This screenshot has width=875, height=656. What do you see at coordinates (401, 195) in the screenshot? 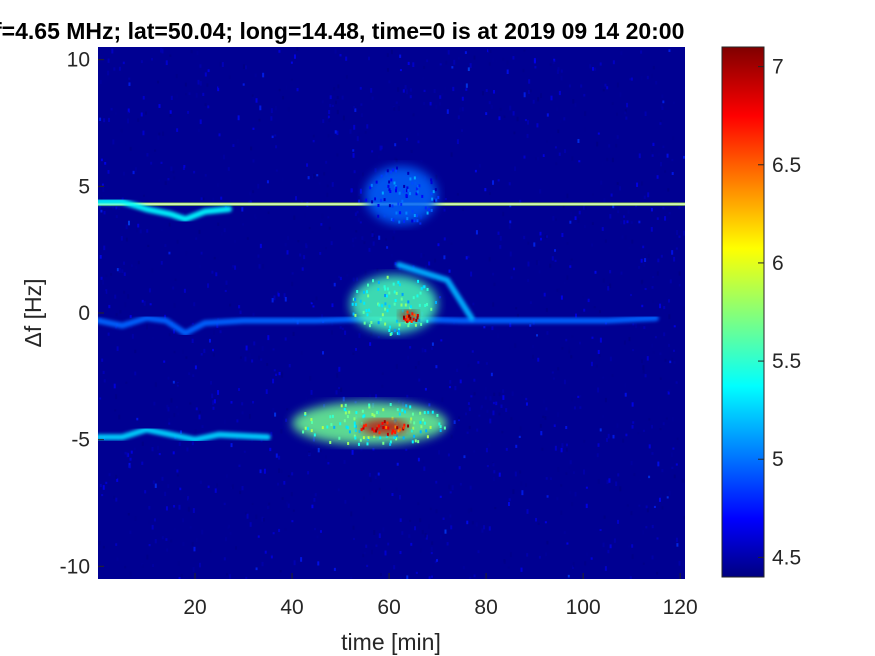
I see `spread-blob` at bounding box center [401, 195].